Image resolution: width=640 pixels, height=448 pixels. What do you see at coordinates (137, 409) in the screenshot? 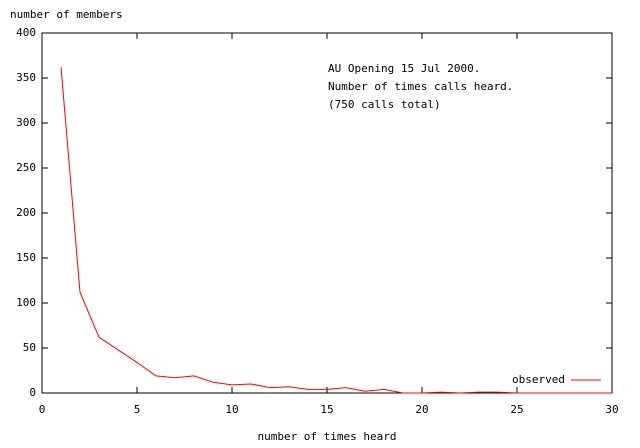
I see `x-tick-label: 5` at bounding box center [137, 409].